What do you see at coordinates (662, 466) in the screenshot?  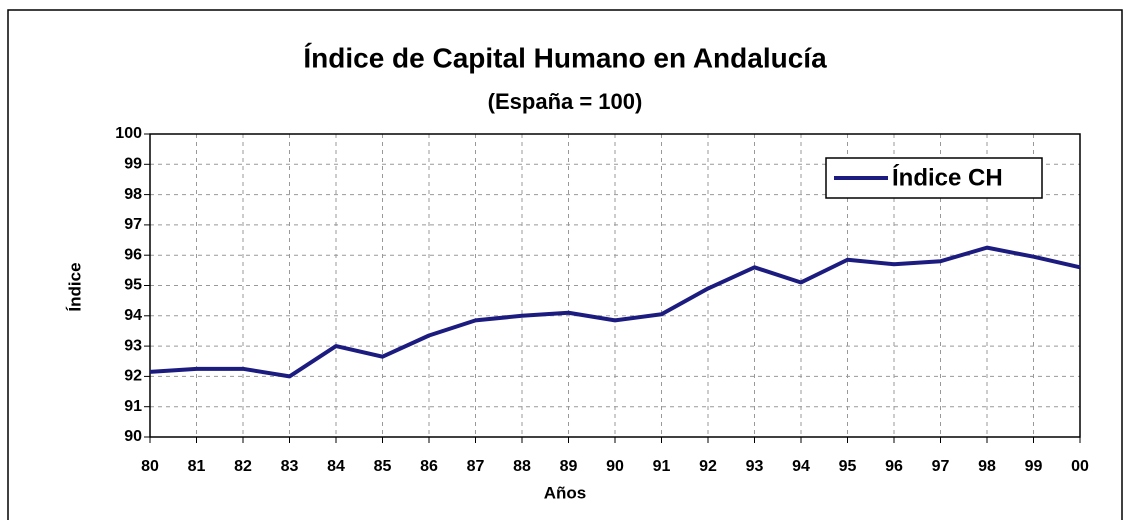 I see `x-tick-label: 91` at bounding box center [662, 466].